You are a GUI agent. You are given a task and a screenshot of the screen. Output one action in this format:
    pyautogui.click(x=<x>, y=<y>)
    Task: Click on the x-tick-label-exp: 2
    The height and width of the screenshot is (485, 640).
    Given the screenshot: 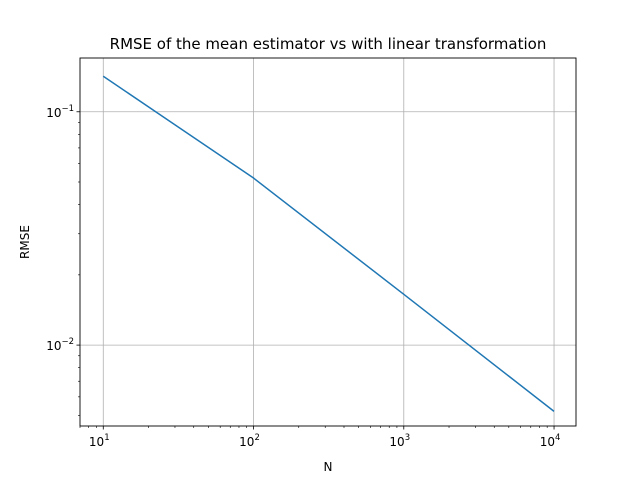 What is the action you would take?
    pyautogui.click(x=256, y=438)
    